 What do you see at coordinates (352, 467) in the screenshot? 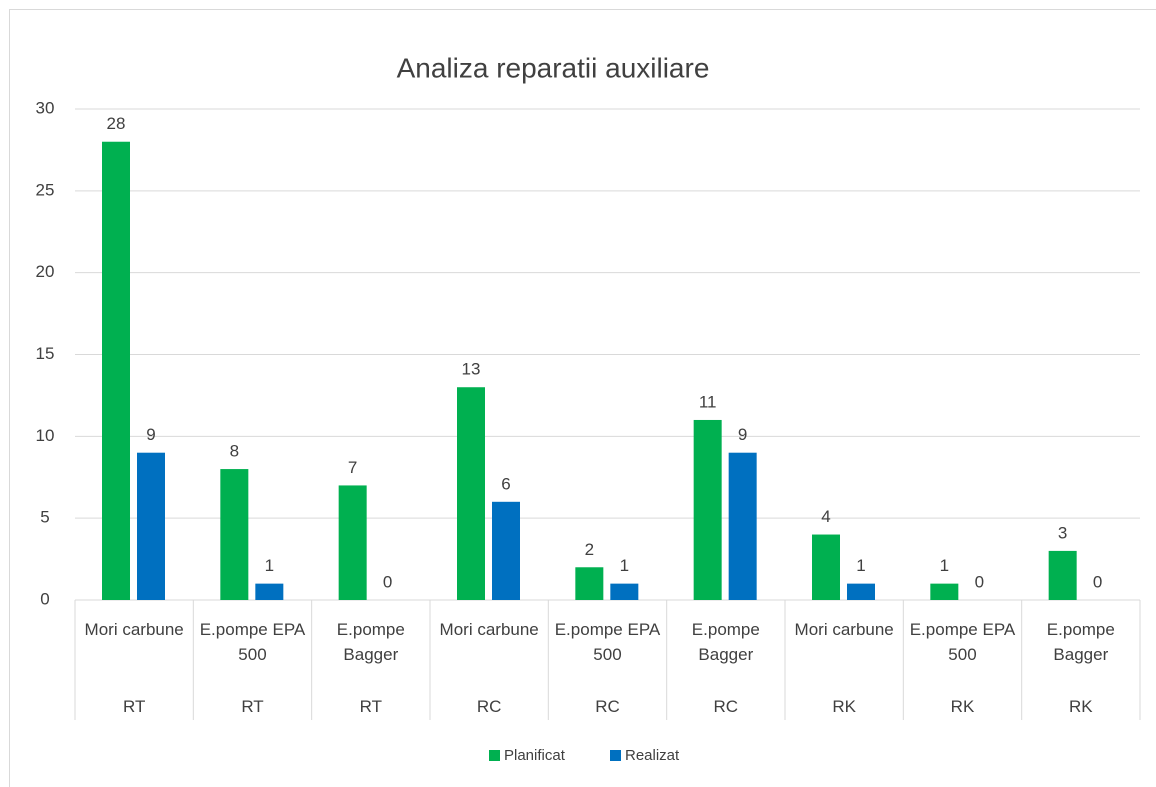
I see `data-label: 7` at bounding box center [352, 467].